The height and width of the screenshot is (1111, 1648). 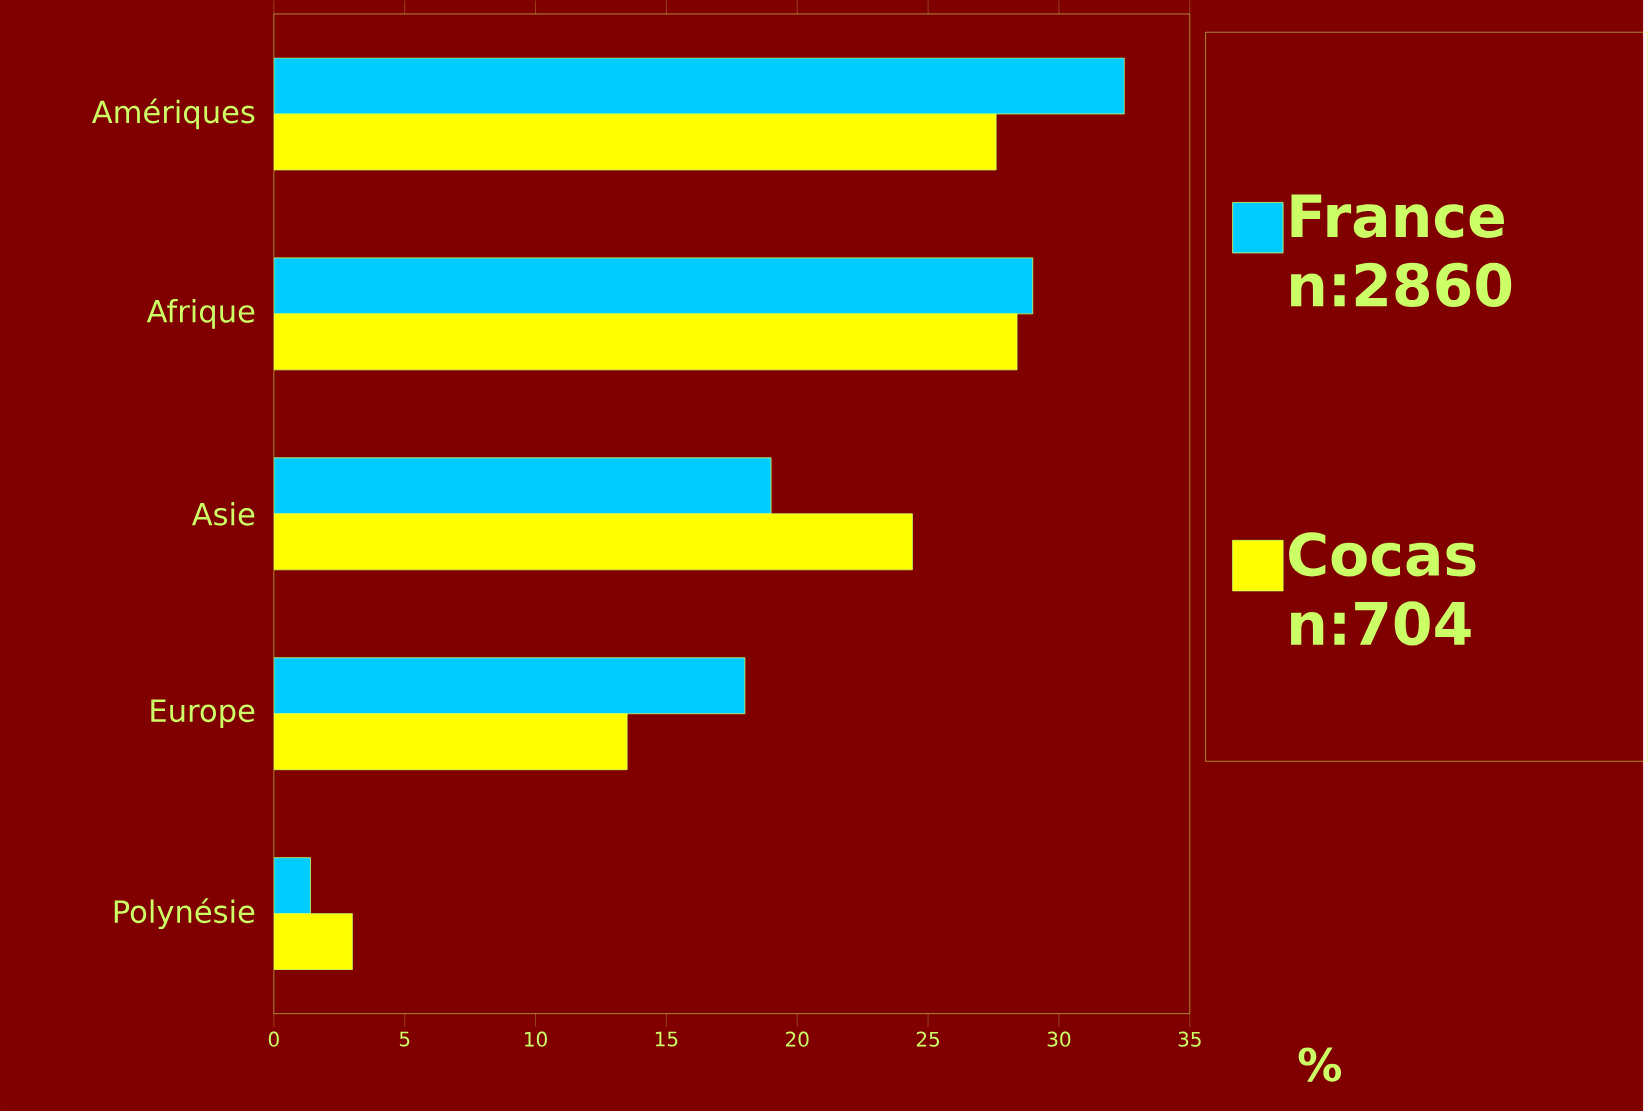 I want to click on x-axis-title: %, so click(x=1320, y=1064).